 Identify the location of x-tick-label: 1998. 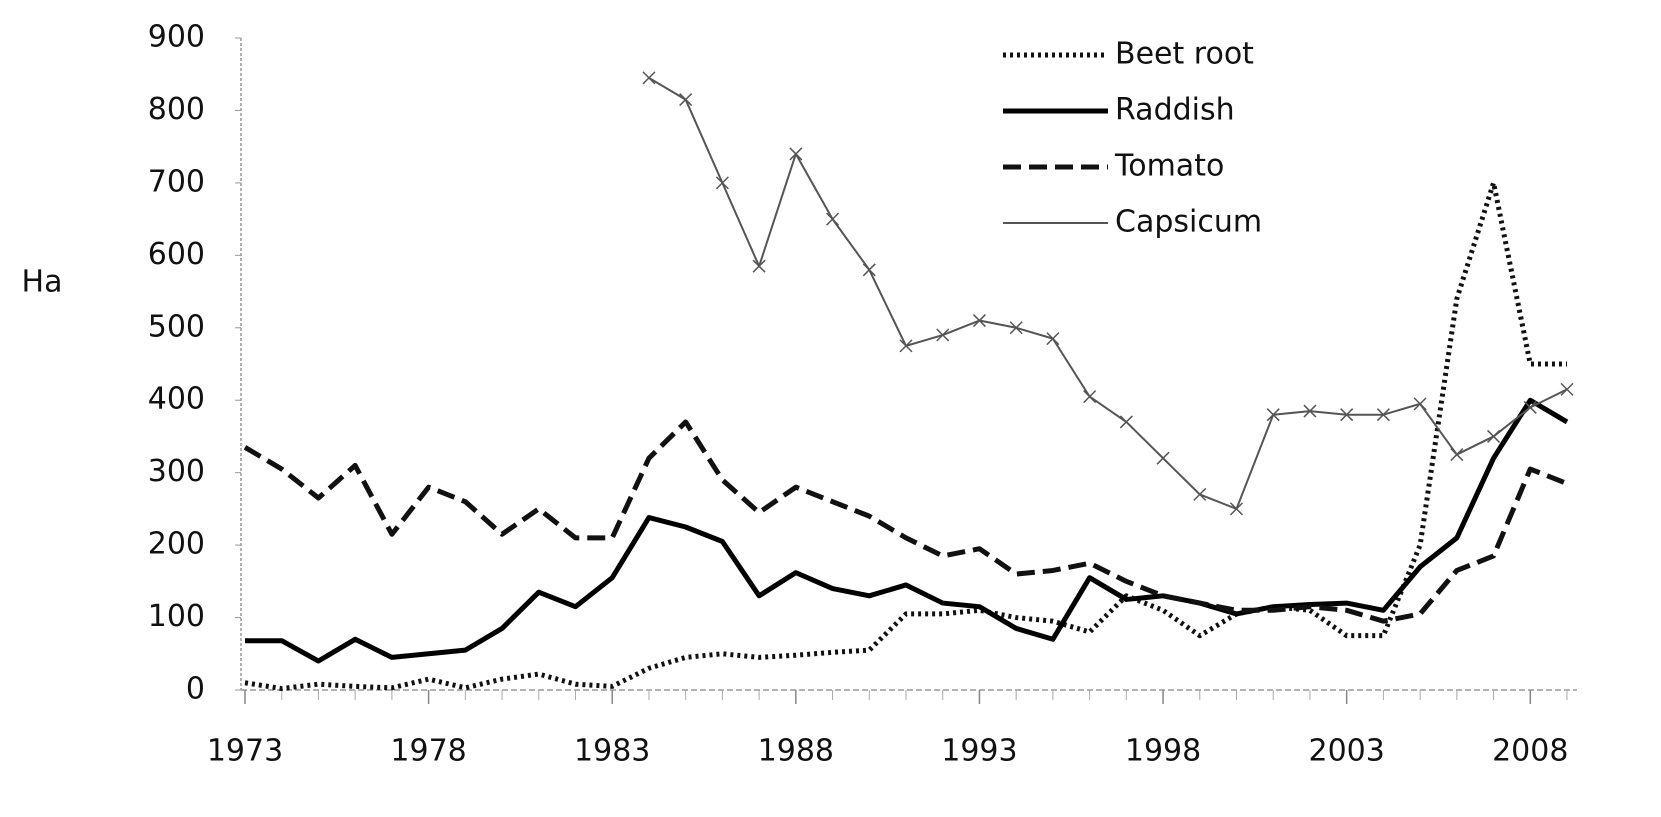
(1163, 751).